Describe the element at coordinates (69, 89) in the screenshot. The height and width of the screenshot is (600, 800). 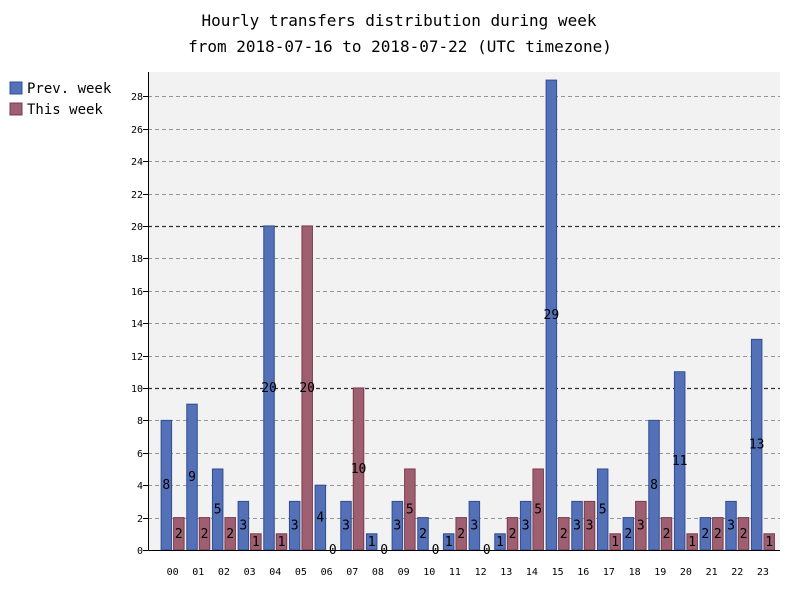
I see `legend-label-prev-week: Prev. week` at that location.